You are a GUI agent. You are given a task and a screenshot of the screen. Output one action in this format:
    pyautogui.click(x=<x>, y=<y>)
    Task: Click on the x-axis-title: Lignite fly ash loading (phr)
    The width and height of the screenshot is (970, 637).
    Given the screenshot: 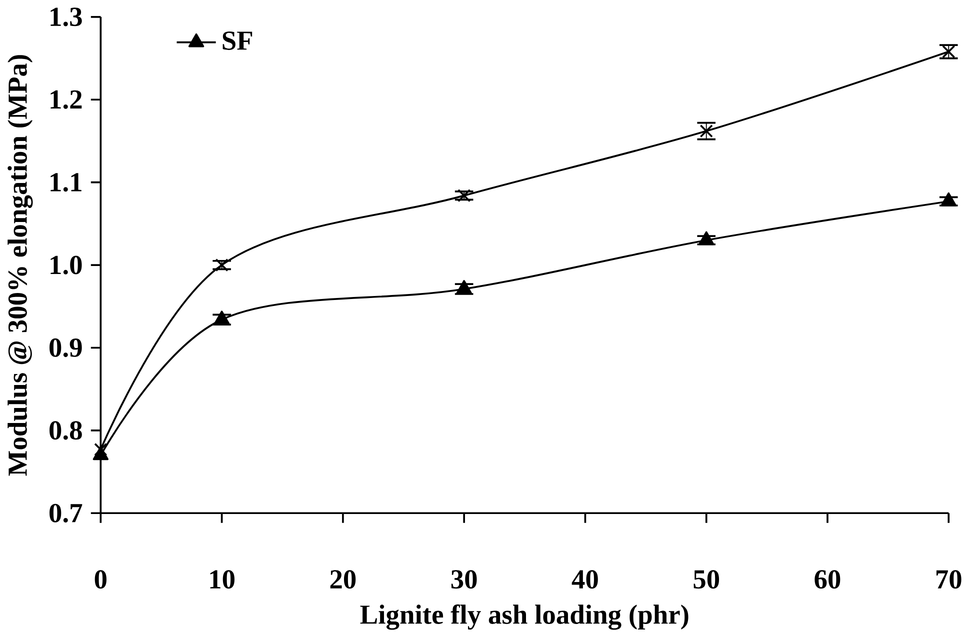 What is the action you would take?
    pyautogui.click(x=524, y=617)
    